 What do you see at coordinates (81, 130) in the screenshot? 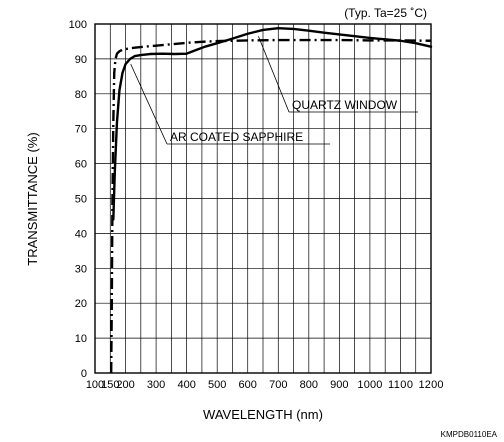
I see `y-tick-label: 70` at bounding box center [81, 130].